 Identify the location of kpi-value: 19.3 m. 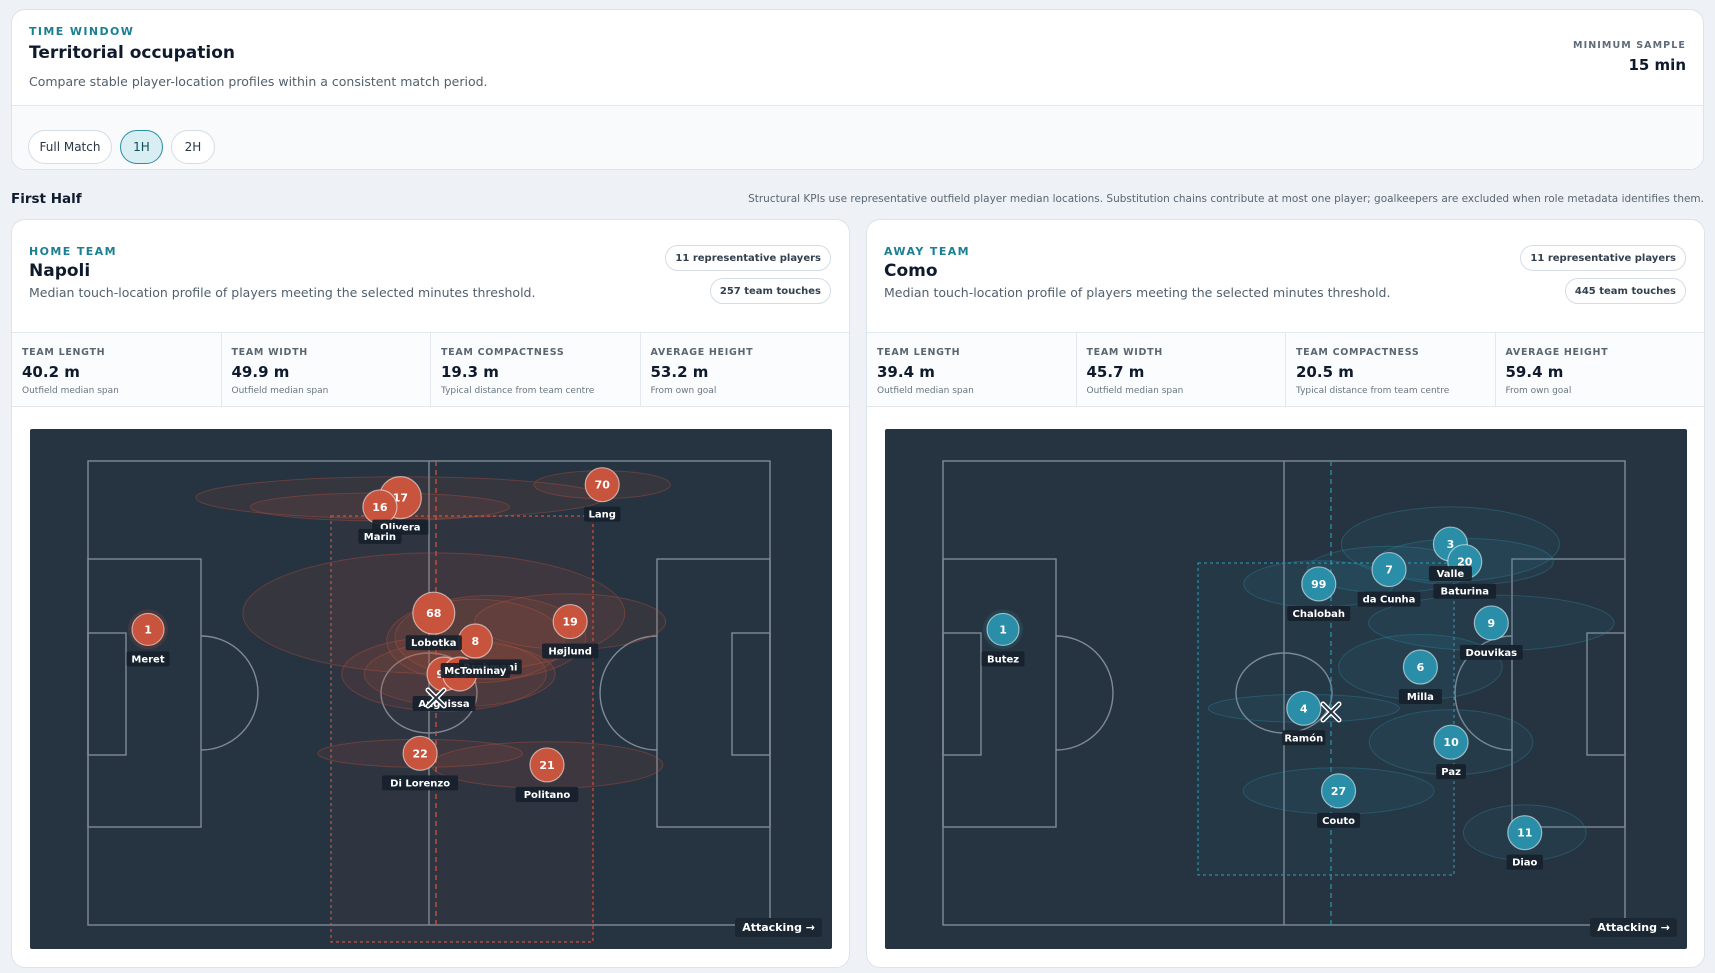
(470, 372).